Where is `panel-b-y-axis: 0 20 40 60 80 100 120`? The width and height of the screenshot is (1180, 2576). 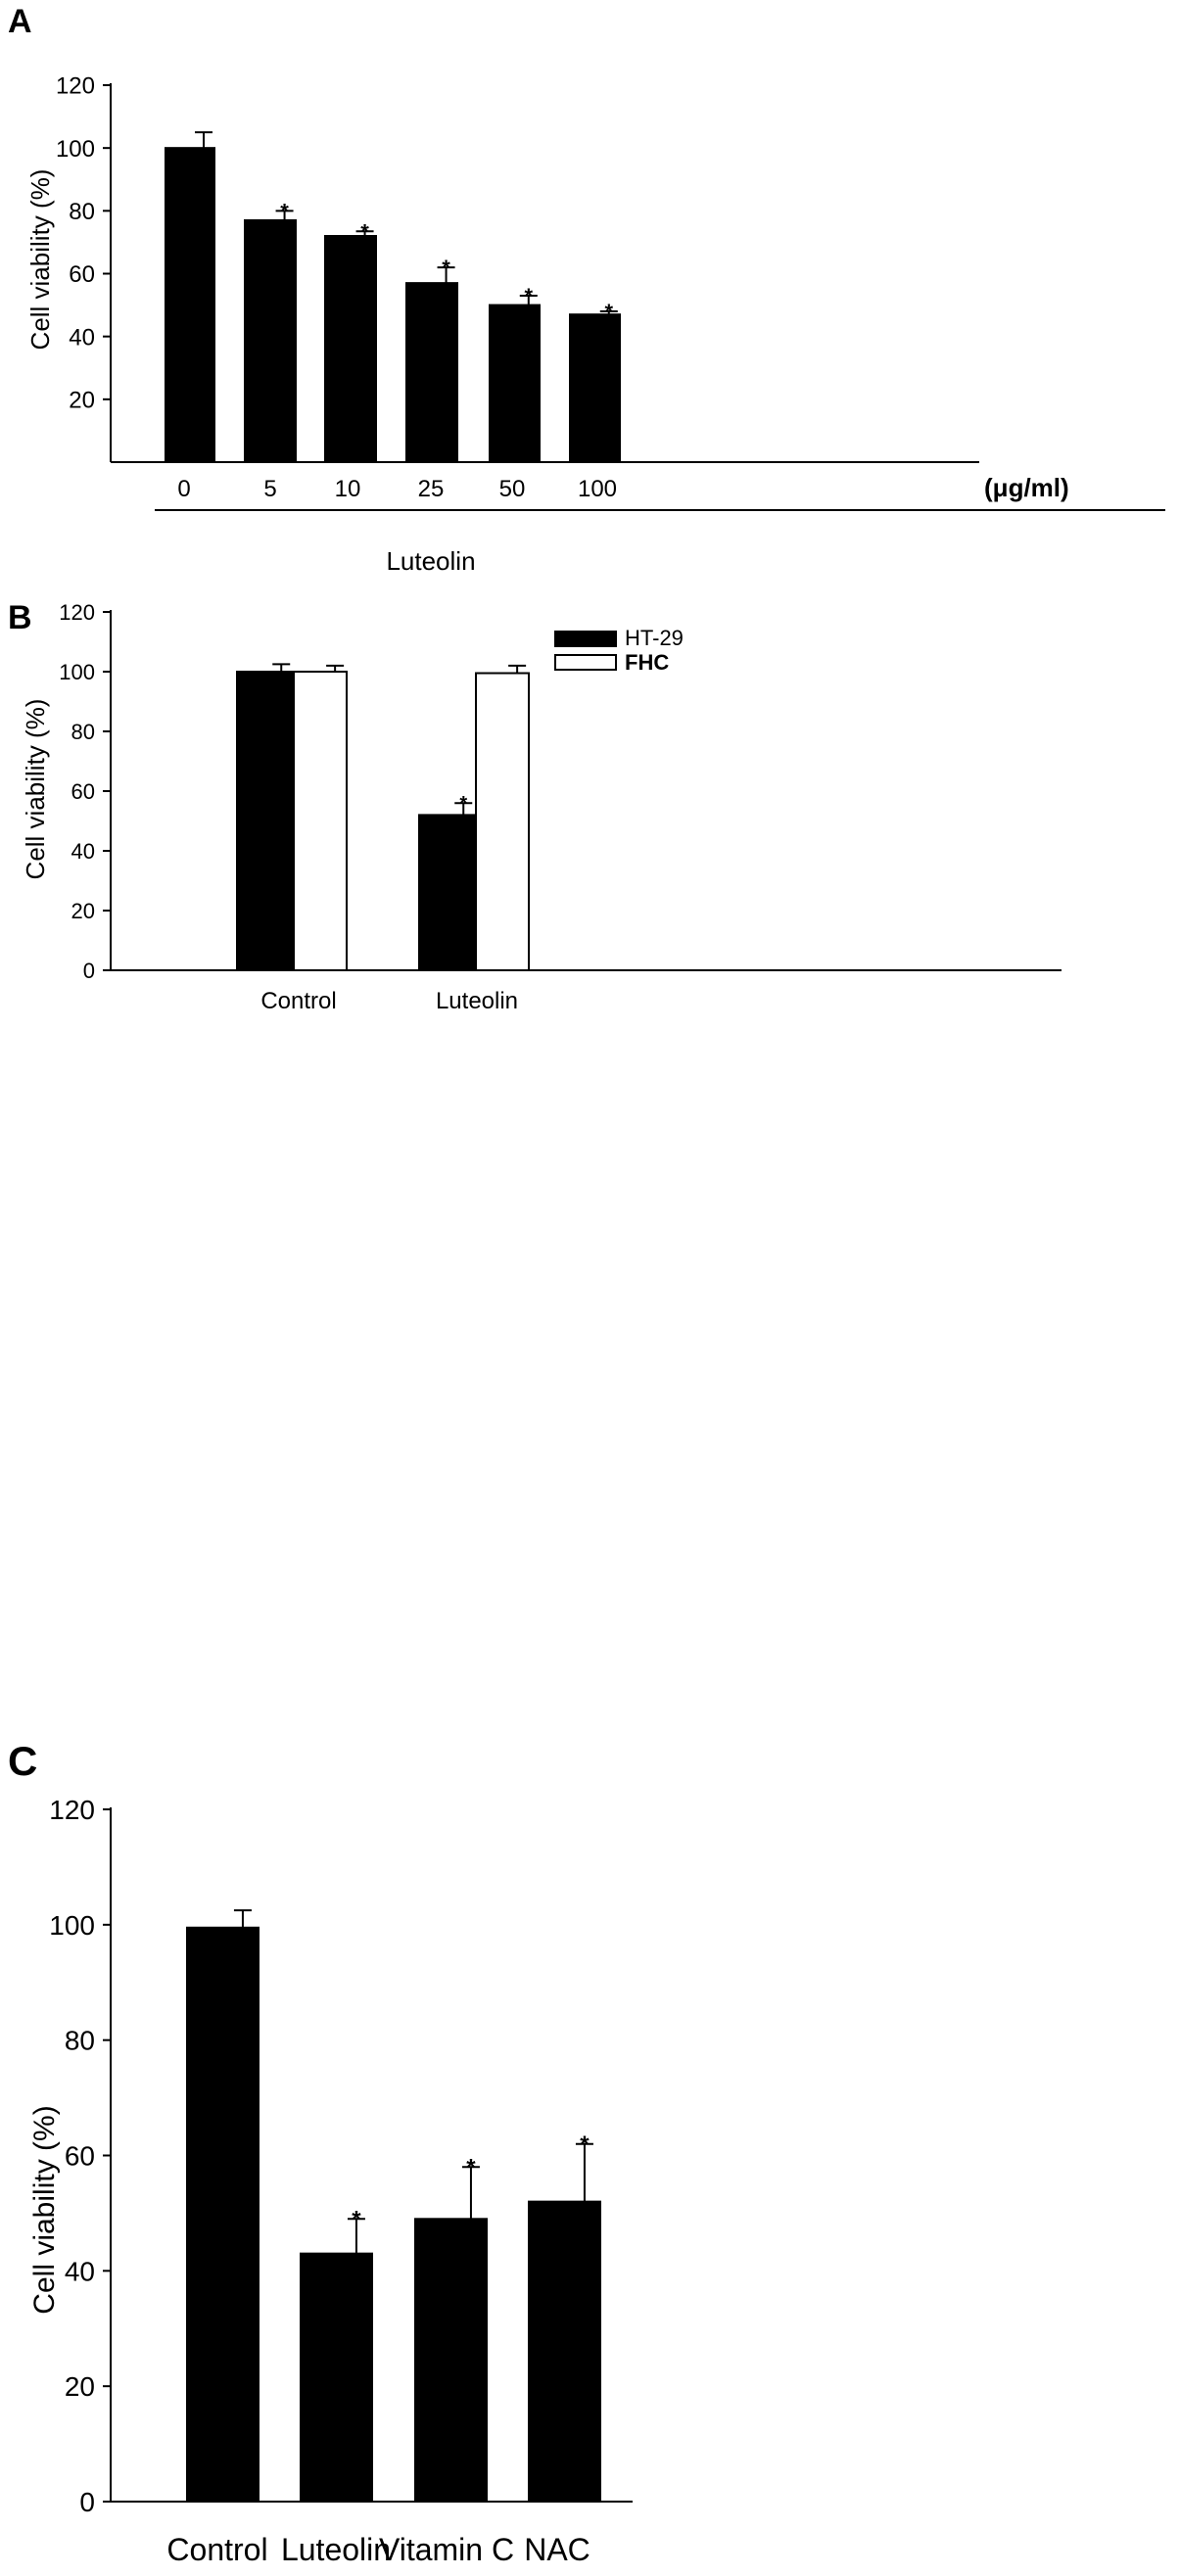
panel-b-y-axis: 0 20 40 60 80 100 120 is located at coordinates (85, 792).